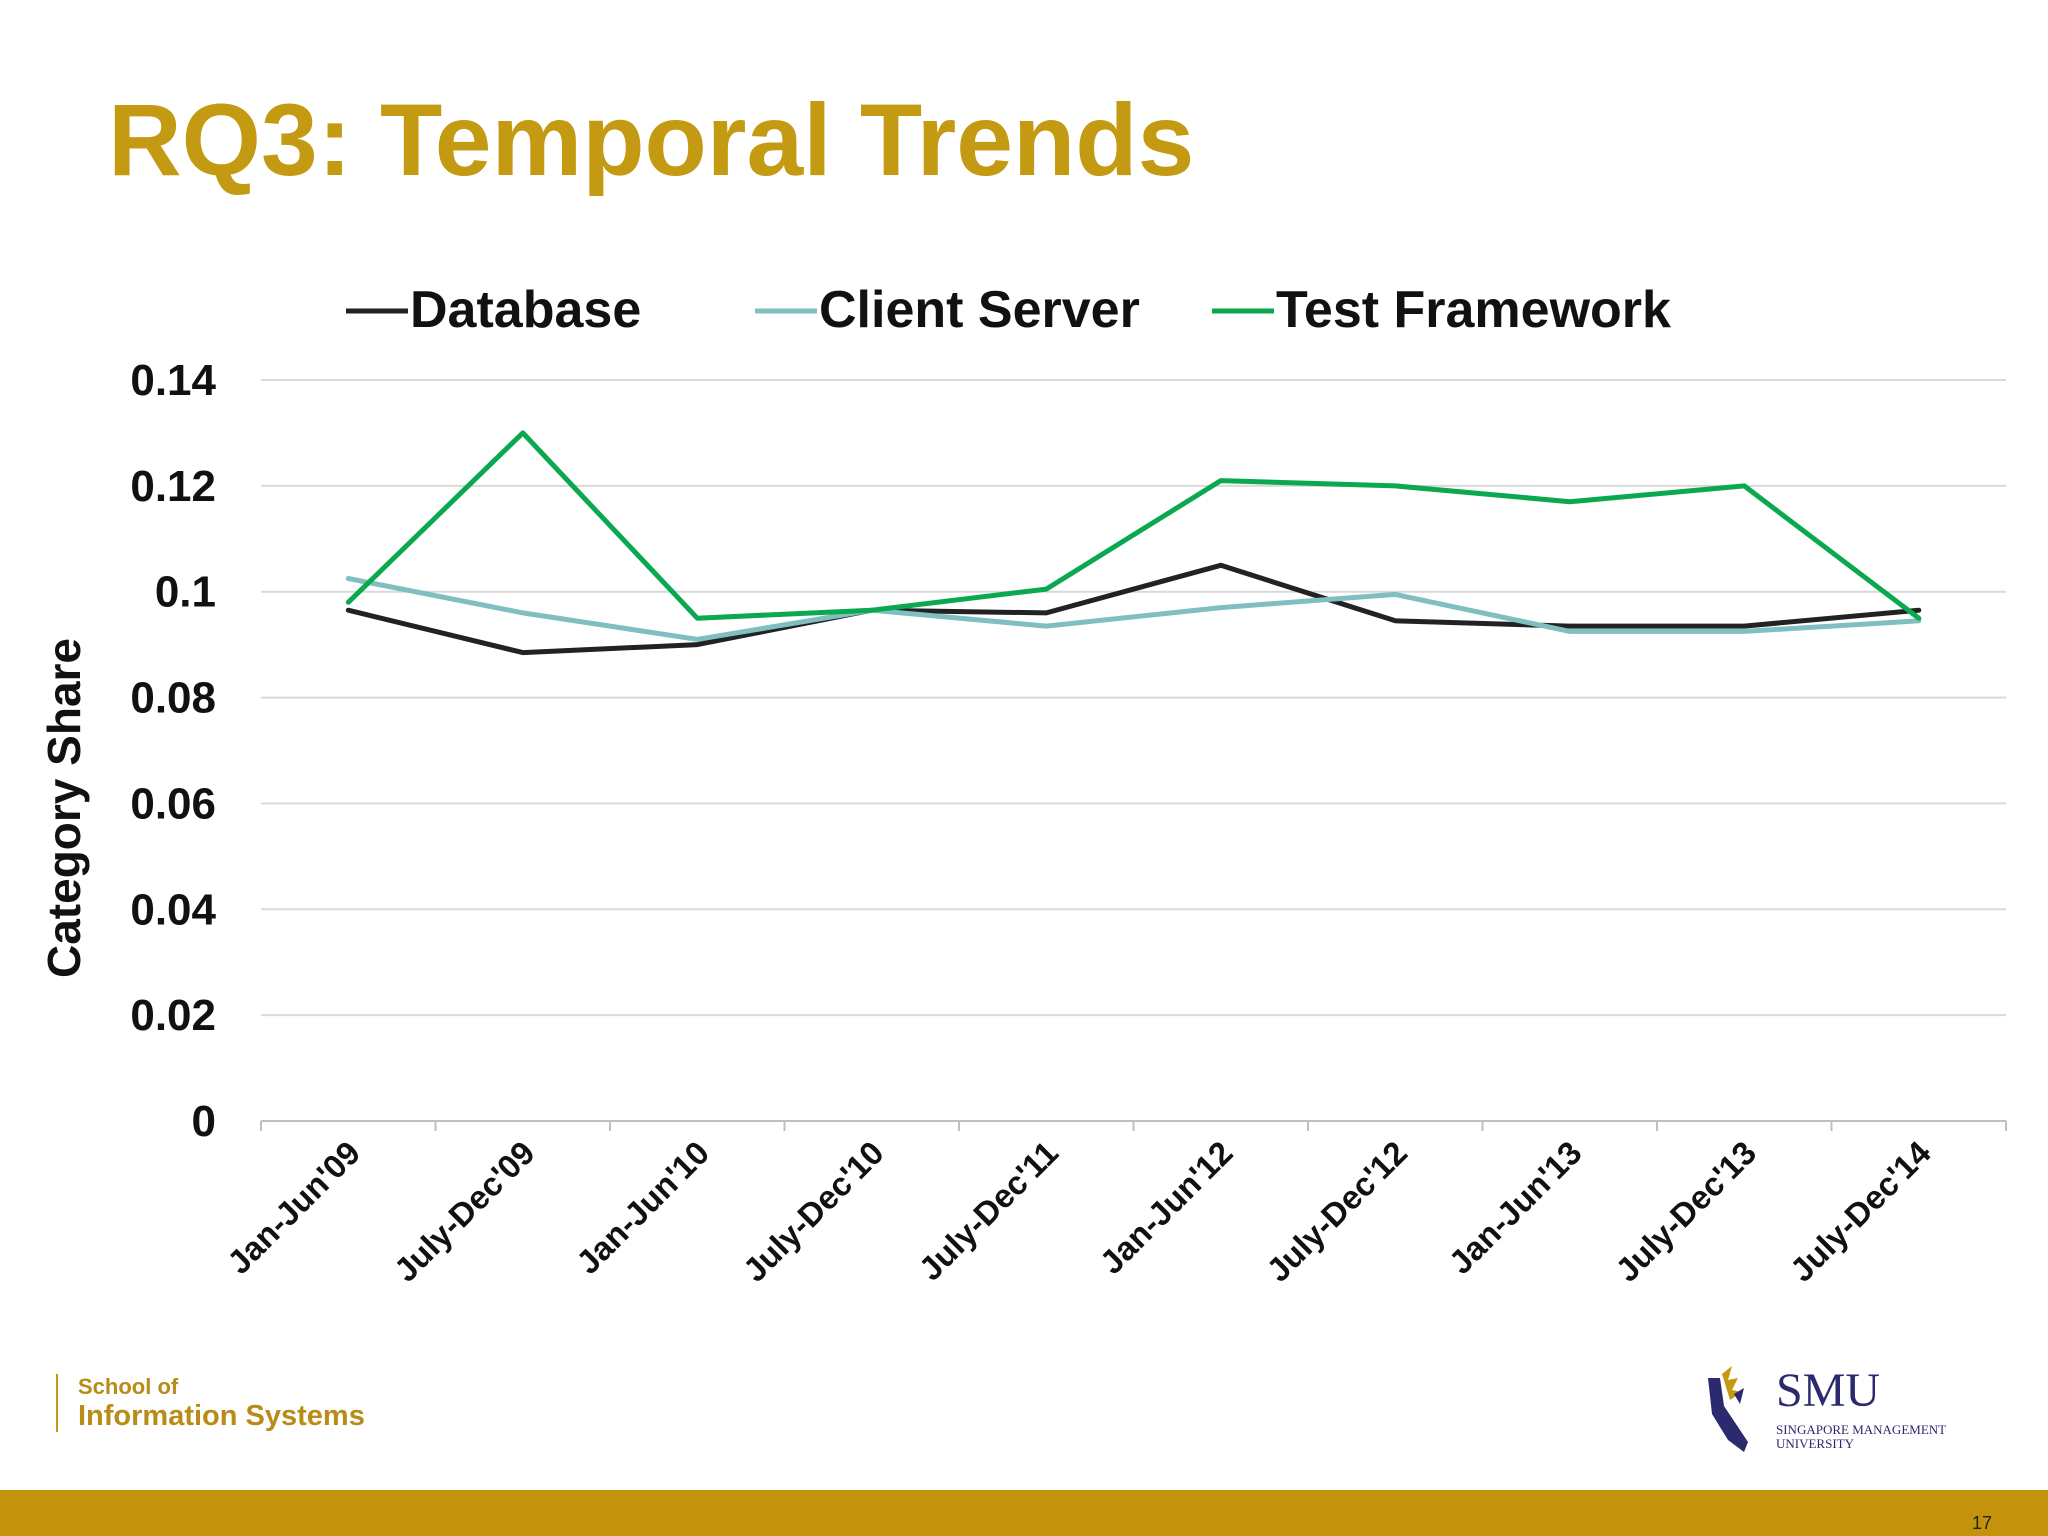 The image size is (2048, 1536). Describe the element at coordinates (1861, 1429) in the screenshot. I see `smu-name-line1: SINGAPORE MANAGEMENT` at that location.